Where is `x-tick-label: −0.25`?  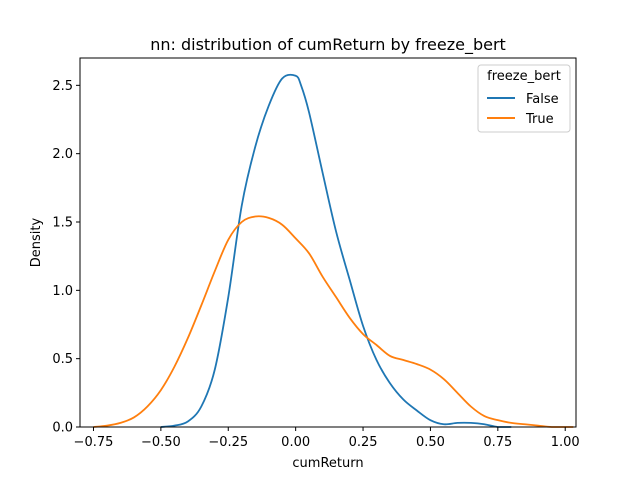
x-tick-label: −0.25 is located at coordinates (228, 442).